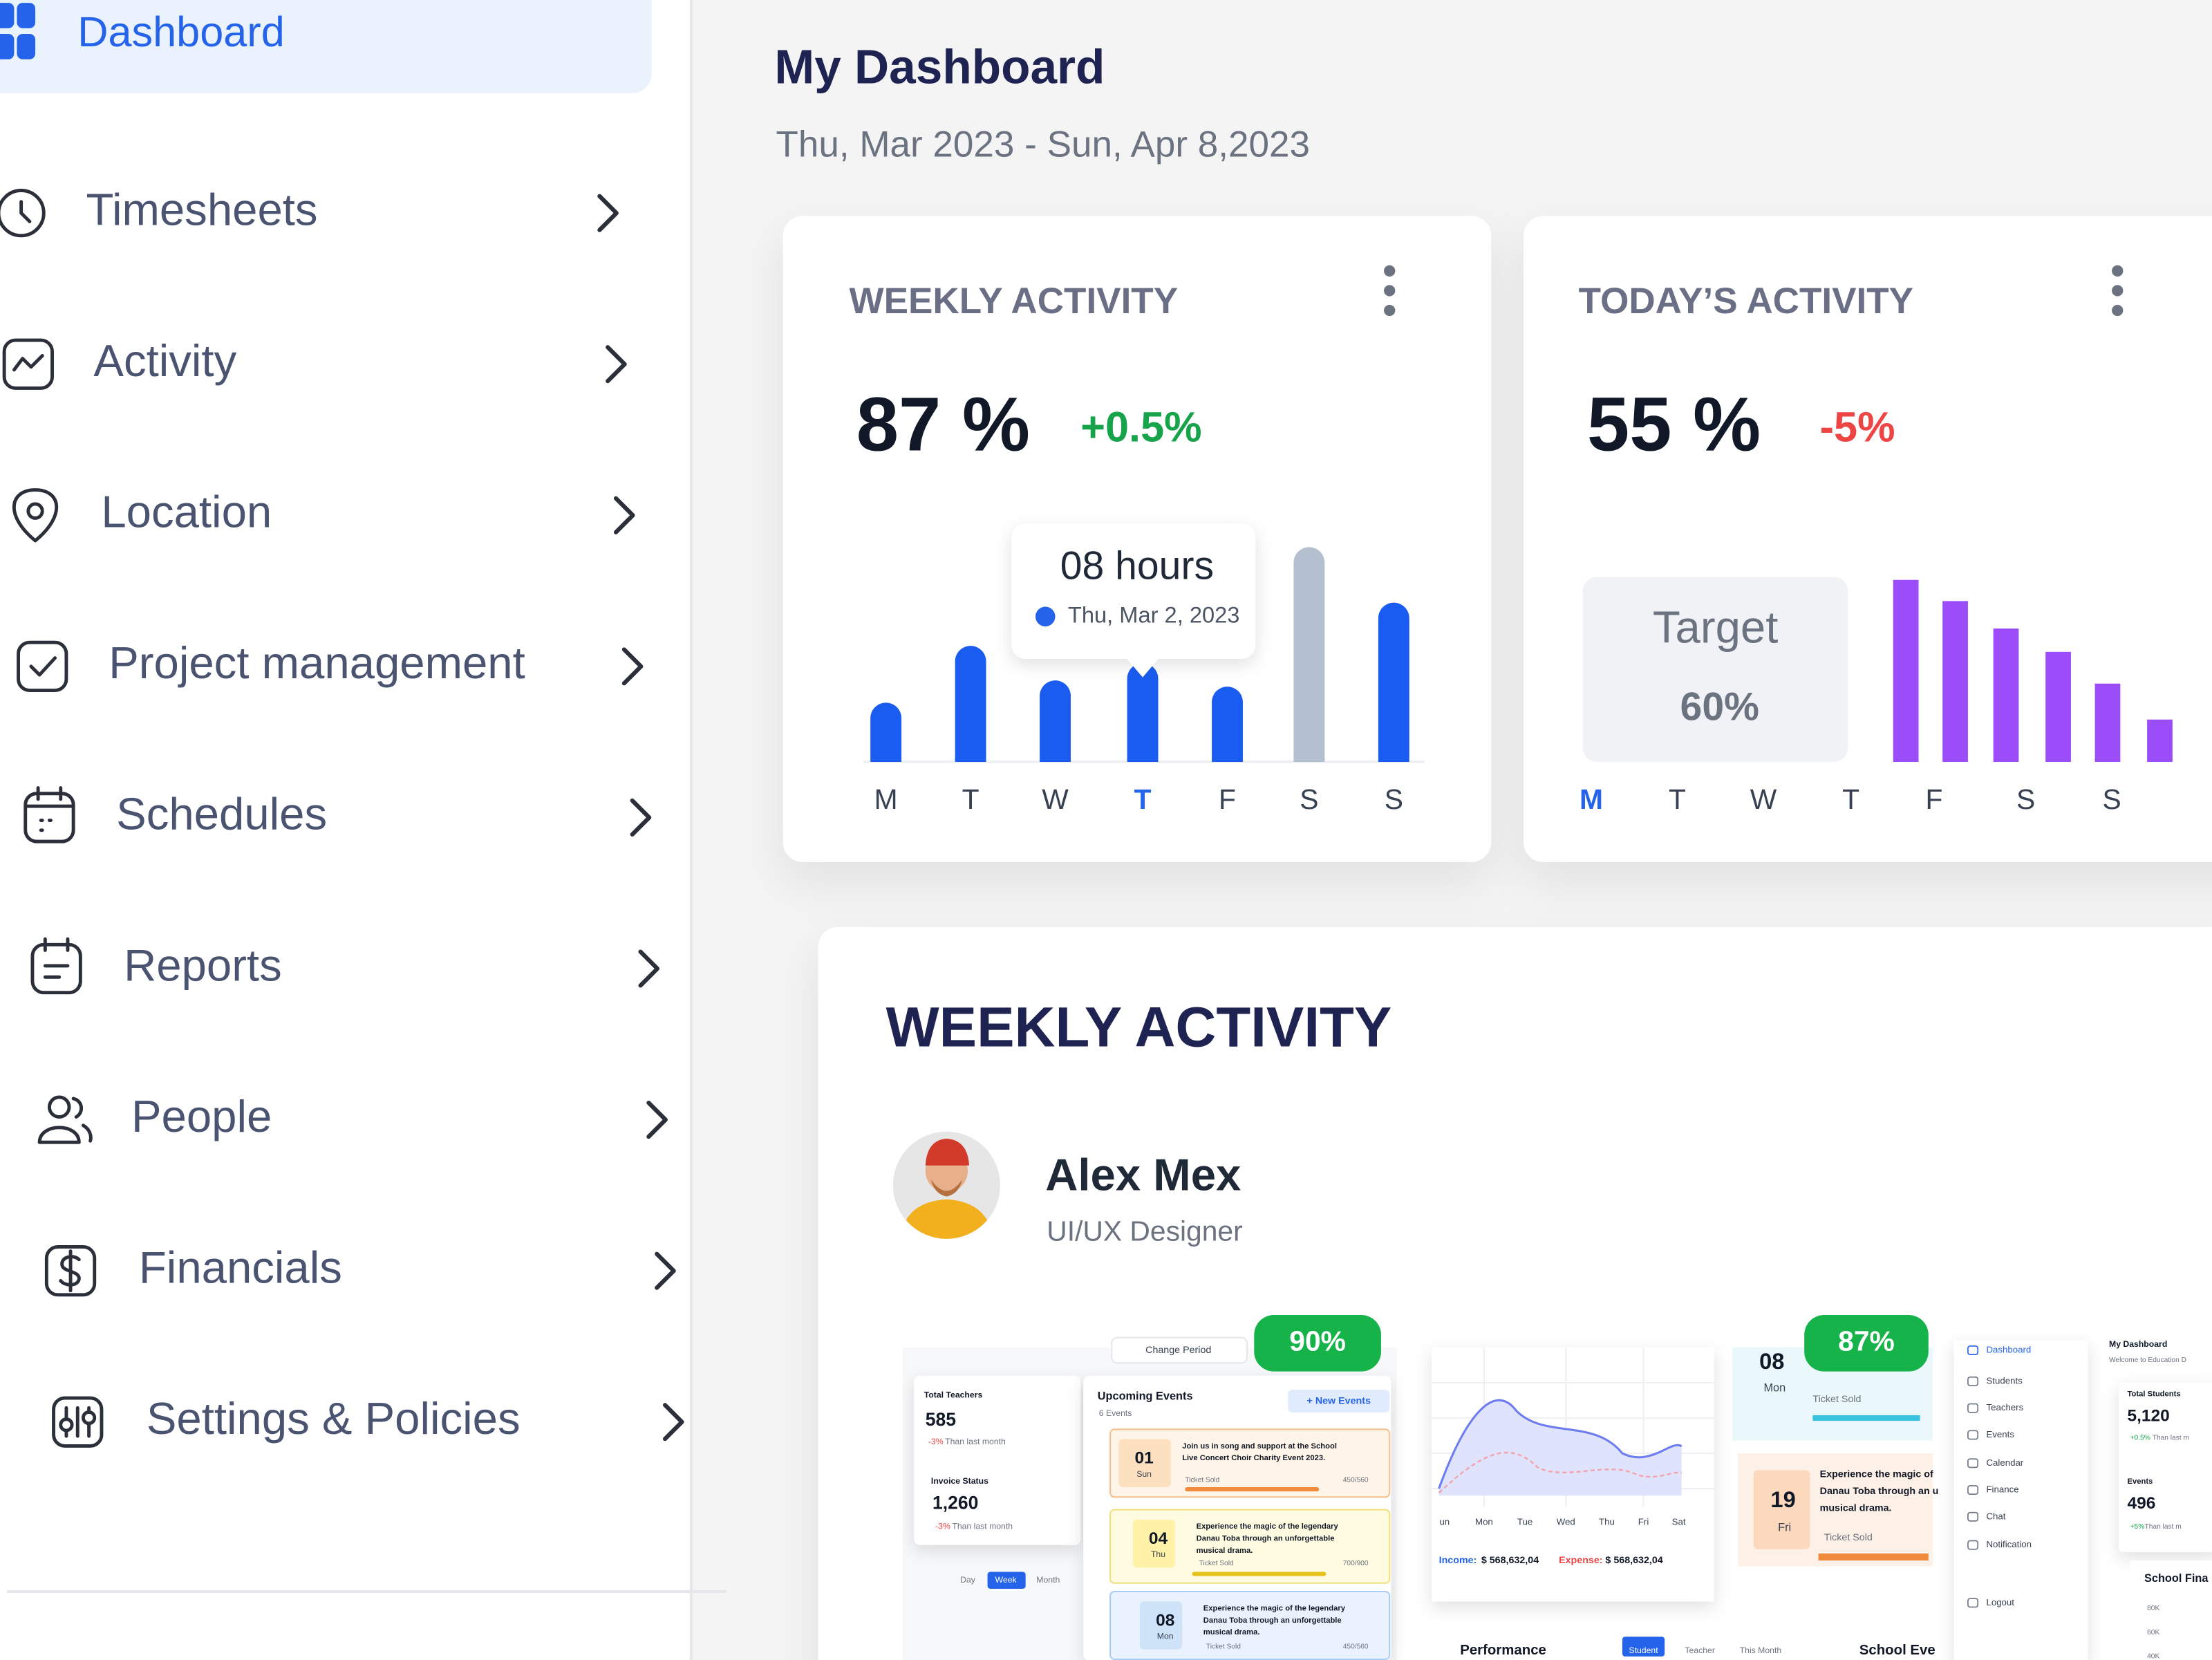  What do you see at coordinates (1715, 670) in the screenshot?
I see `target-box` at bounding box center [1715, 670].